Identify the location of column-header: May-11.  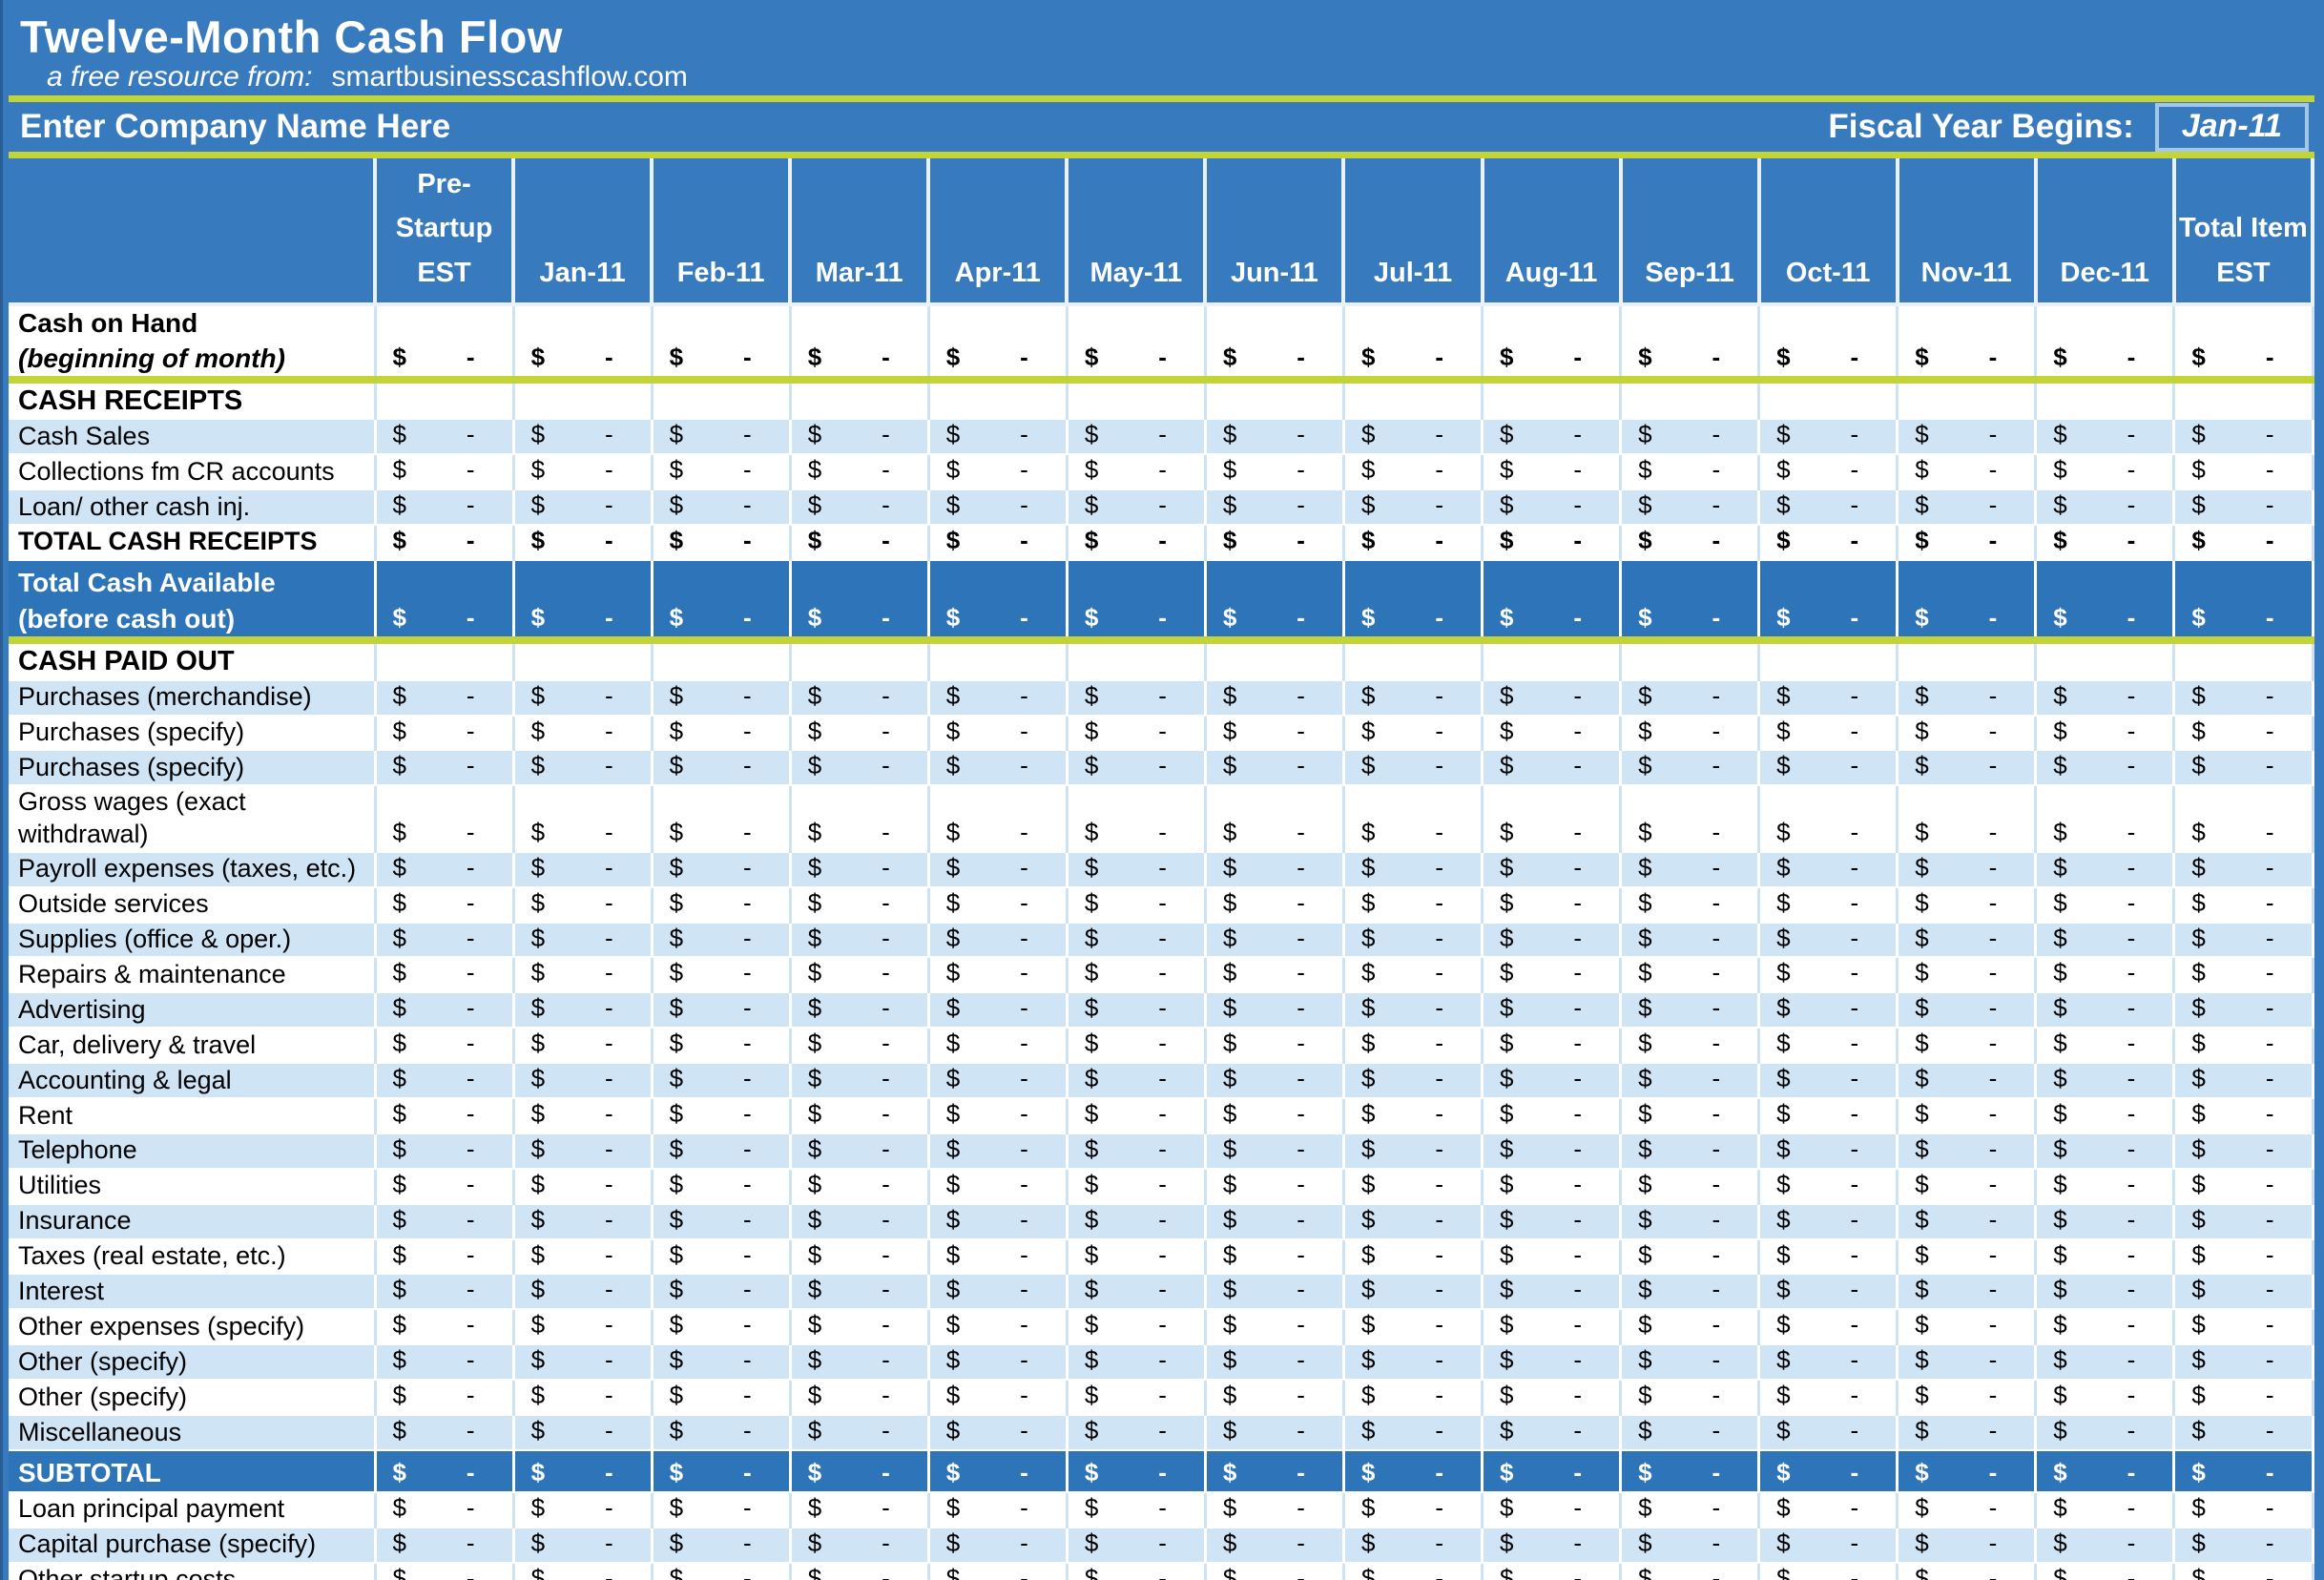
(1137, 232).